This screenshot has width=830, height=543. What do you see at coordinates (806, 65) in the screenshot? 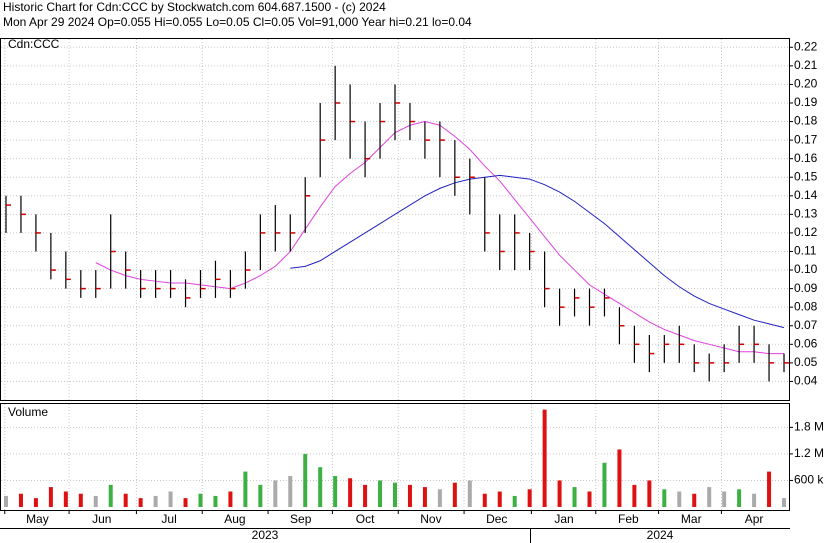
I see `y-tick-label: 0.21` at bounding box center [806, 65].